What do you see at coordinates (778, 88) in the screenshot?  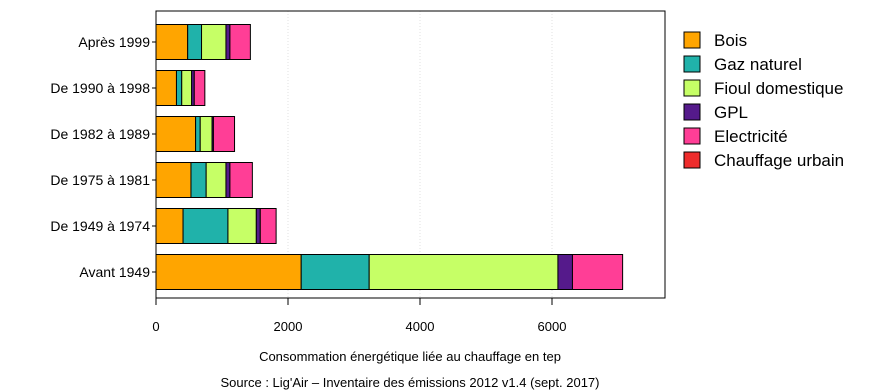 I see `legend-label: Fioul domestique` at bounding box center [778, 88].